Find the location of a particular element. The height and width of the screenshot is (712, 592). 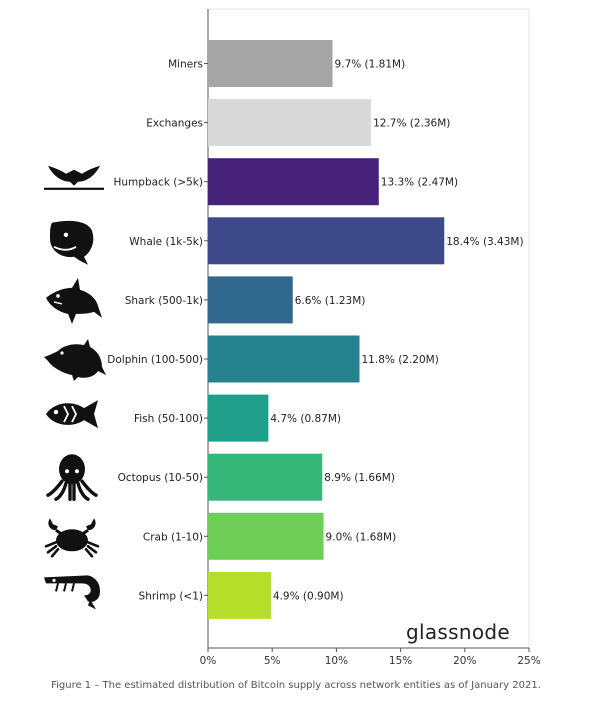

data-label: 18.4% (3.43M) is located at coordinates (484, 242).